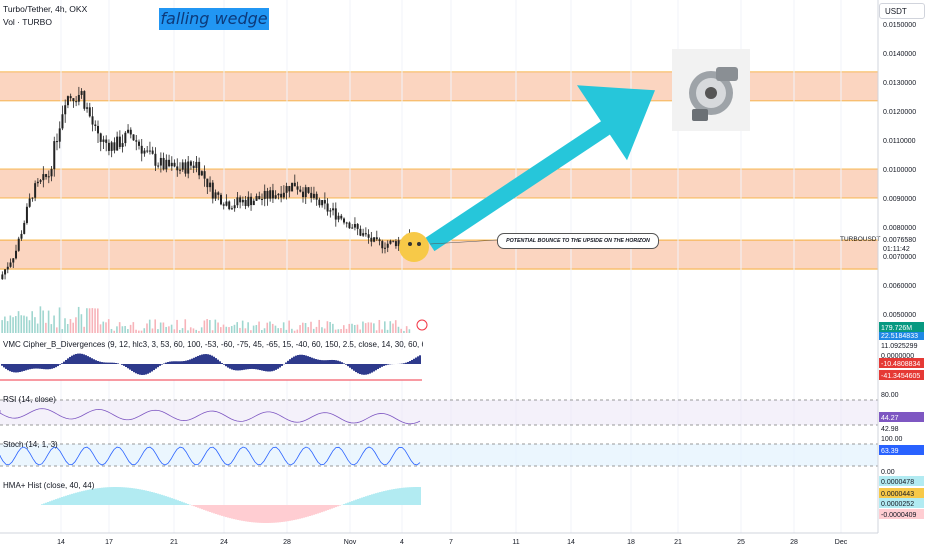 This screenshot has height=550, width=932. Describe the element at coordinates (45, 9) in the screenshot. I see `symbol-title: Turbo/Tether, 4h, OKX` at that location.